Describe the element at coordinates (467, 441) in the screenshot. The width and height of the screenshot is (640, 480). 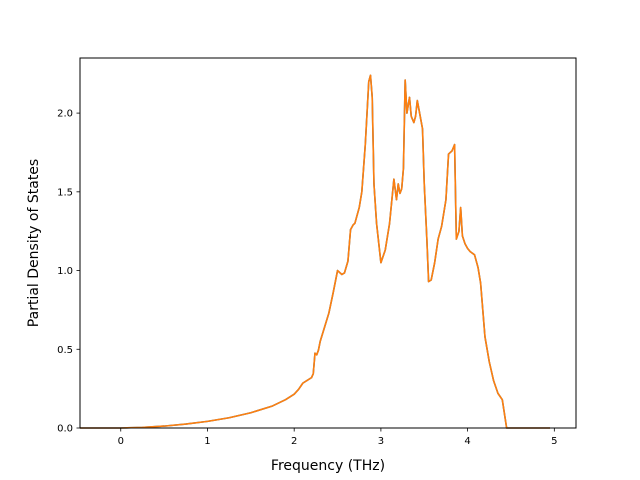
I see `x-tick-label: 4` at that location.